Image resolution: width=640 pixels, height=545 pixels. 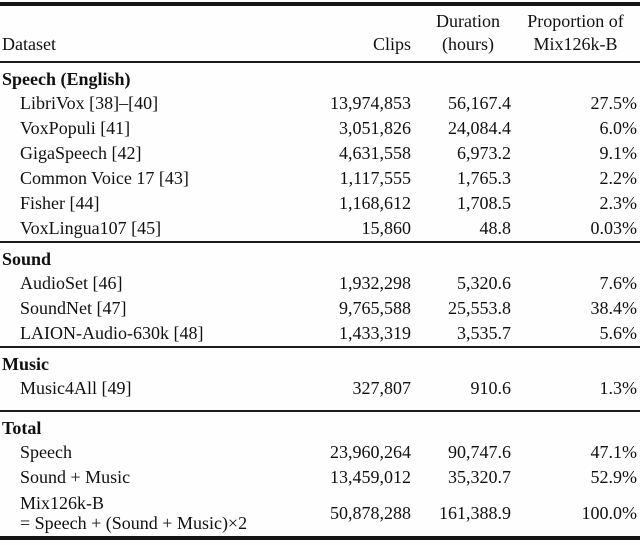 I want to click on hours-cell: 90,747.6, so click(x=479, y=452).